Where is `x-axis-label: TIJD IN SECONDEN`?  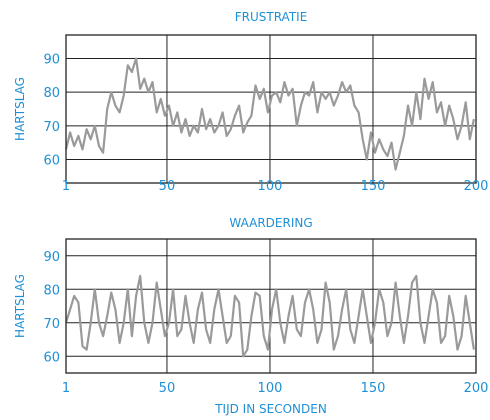
x-axis-label: TIJD IN SECONDEN is located at coordinates (270, 409).